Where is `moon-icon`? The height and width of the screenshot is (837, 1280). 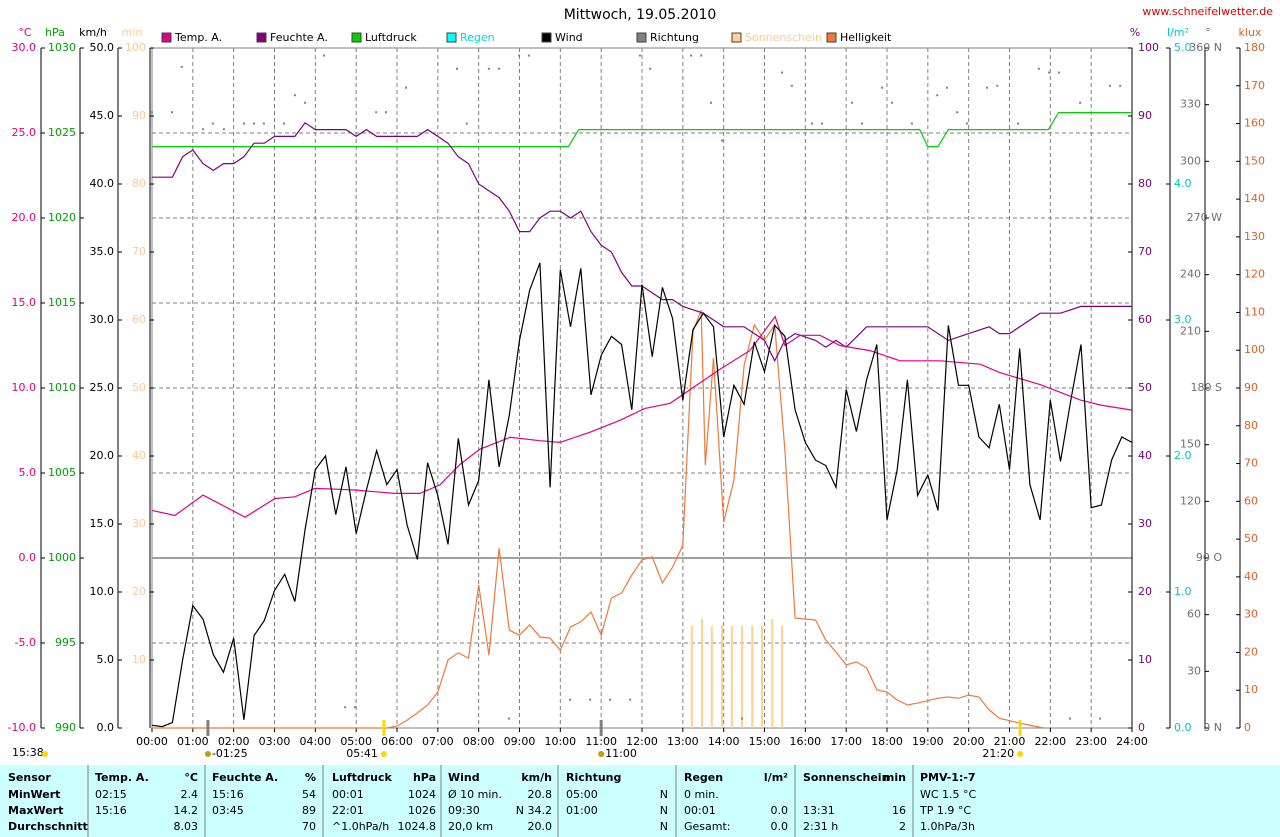 moon-icon is located at coordinates (207, 754).